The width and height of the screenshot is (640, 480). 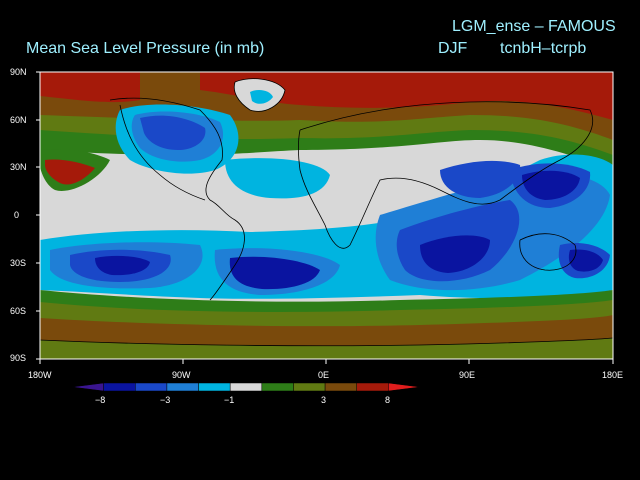 I want to click on lon-label-90w: 90W, so click(x=181, y=375).